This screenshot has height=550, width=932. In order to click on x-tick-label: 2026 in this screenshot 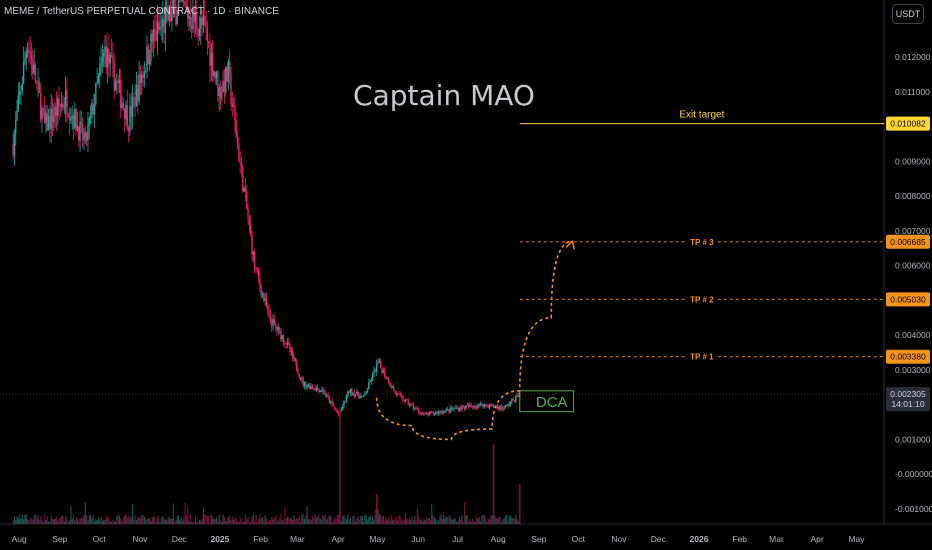, I will do `click(699, 539)`.